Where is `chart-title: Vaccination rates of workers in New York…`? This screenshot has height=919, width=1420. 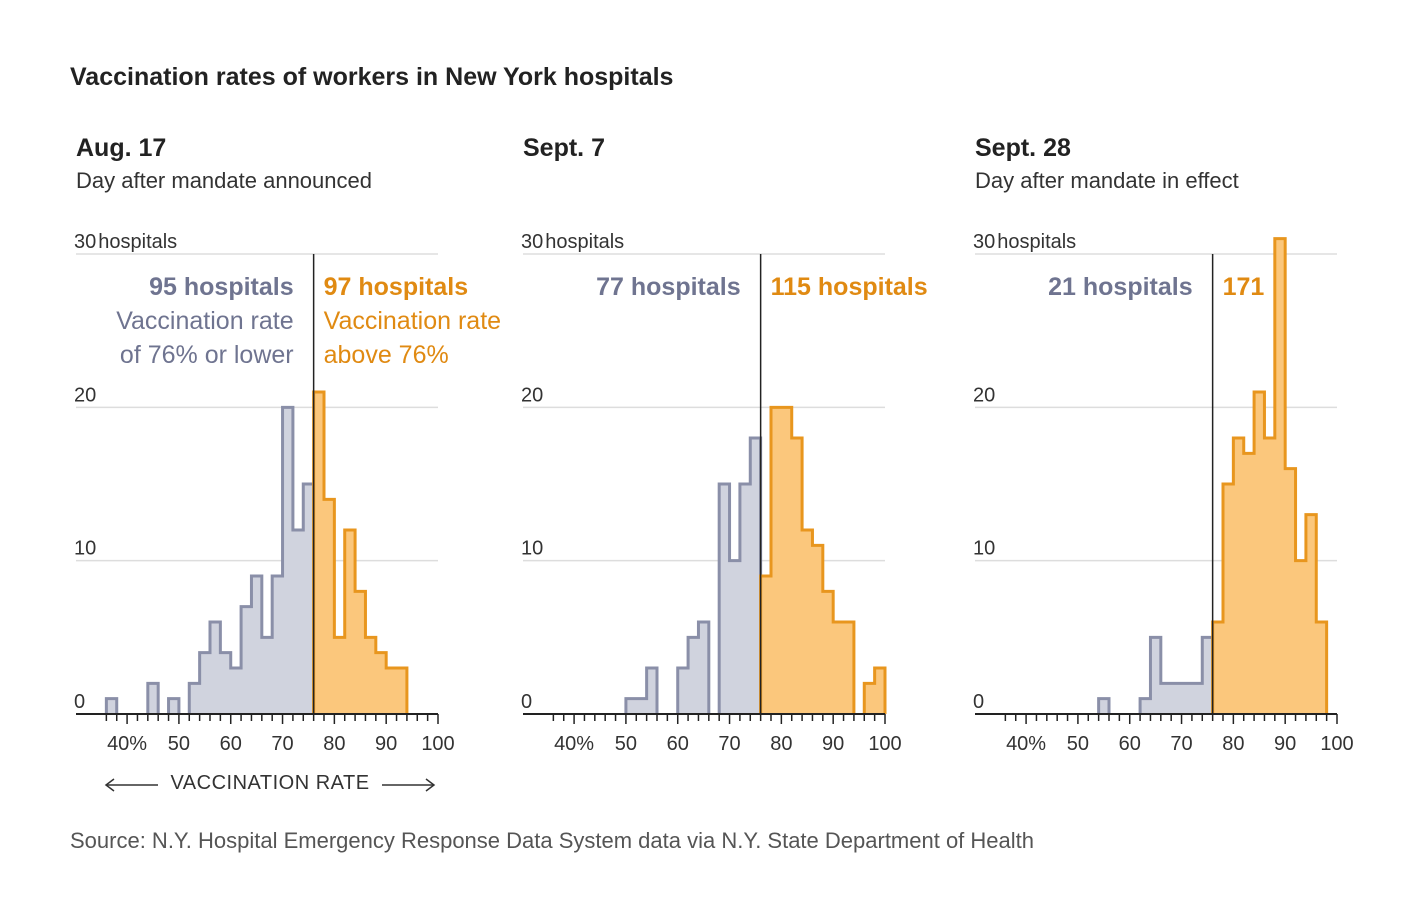
chart-title: Vaccination rates of workers in New York… is located at coordinates (371, 77).